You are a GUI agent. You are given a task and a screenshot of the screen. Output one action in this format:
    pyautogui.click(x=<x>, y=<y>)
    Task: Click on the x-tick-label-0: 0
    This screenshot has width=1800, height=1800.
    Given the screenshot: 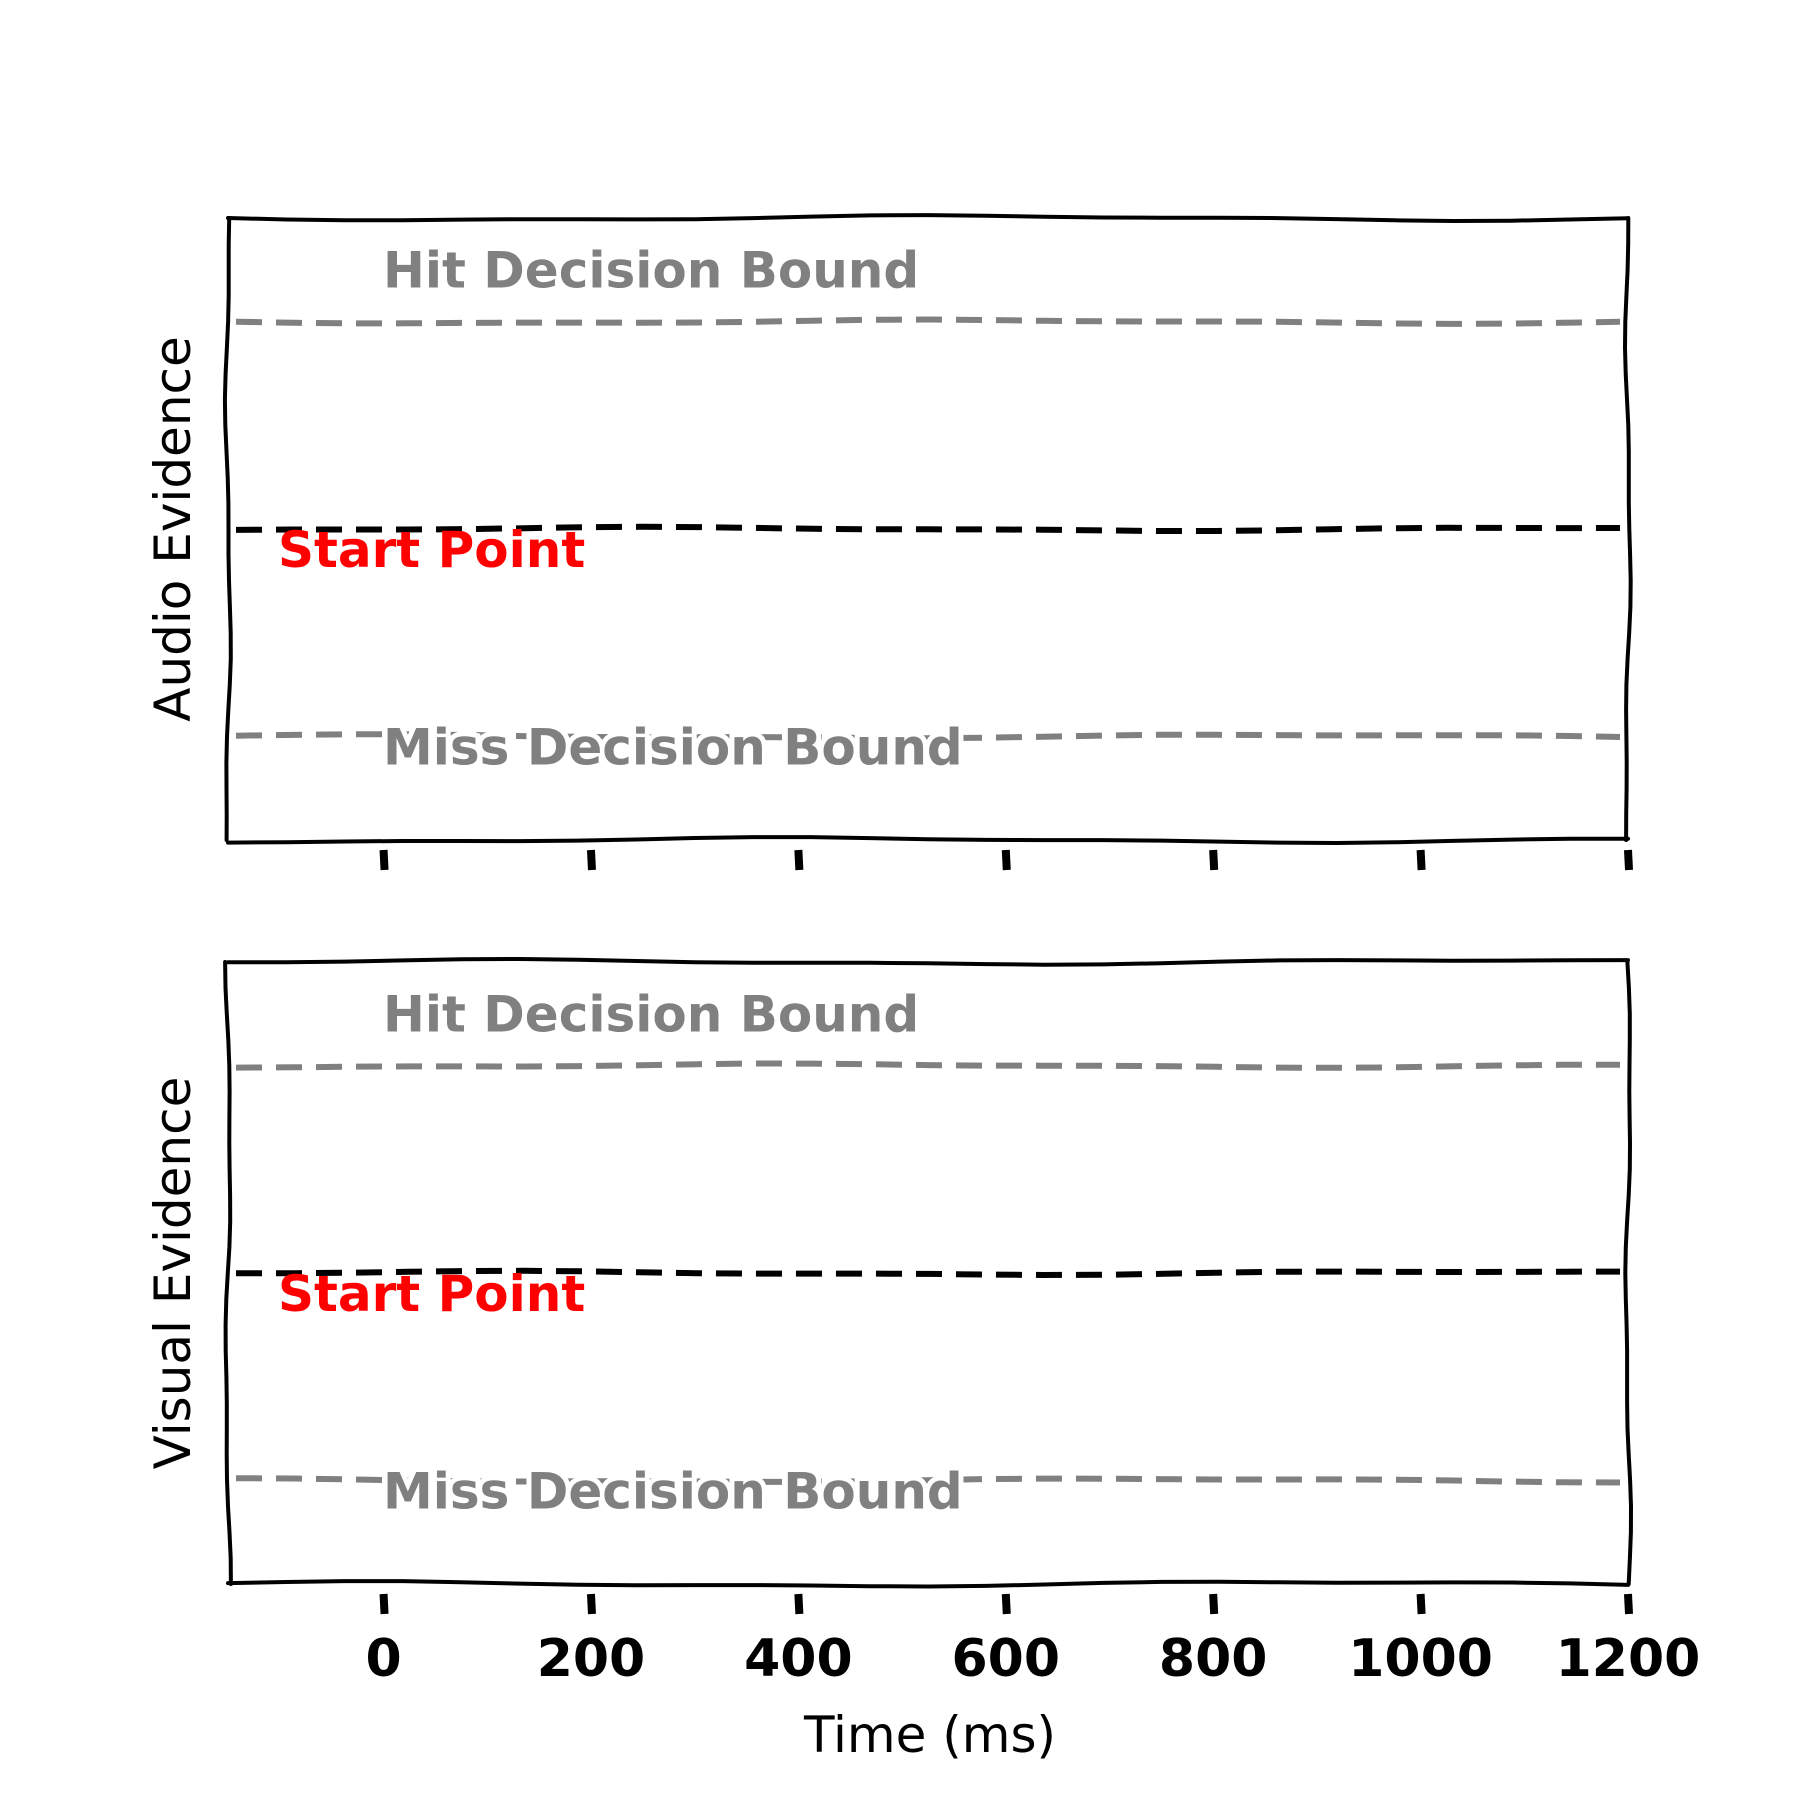 What is the action you would take?
    pyautogui.click(x=383, y=1659)
    